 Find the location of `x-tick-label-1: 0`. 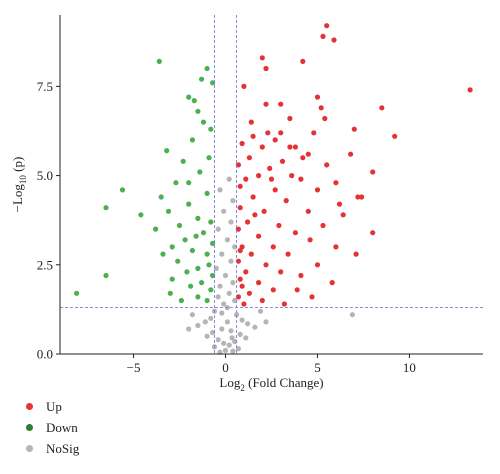

x-tick-label-1: 0 is located at coordinates (225, 367).